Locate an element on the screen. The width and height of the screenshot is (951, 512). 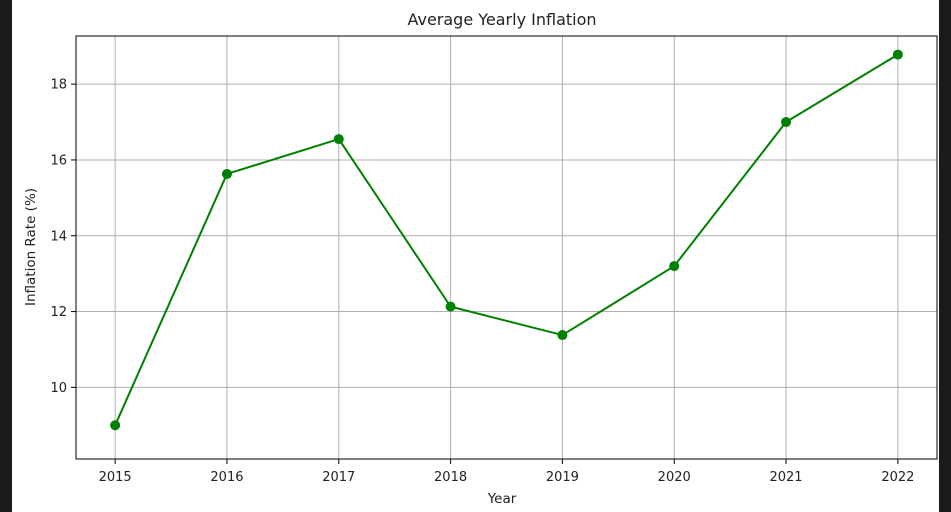
data-point-2018 is located at coordinates (450, 306).